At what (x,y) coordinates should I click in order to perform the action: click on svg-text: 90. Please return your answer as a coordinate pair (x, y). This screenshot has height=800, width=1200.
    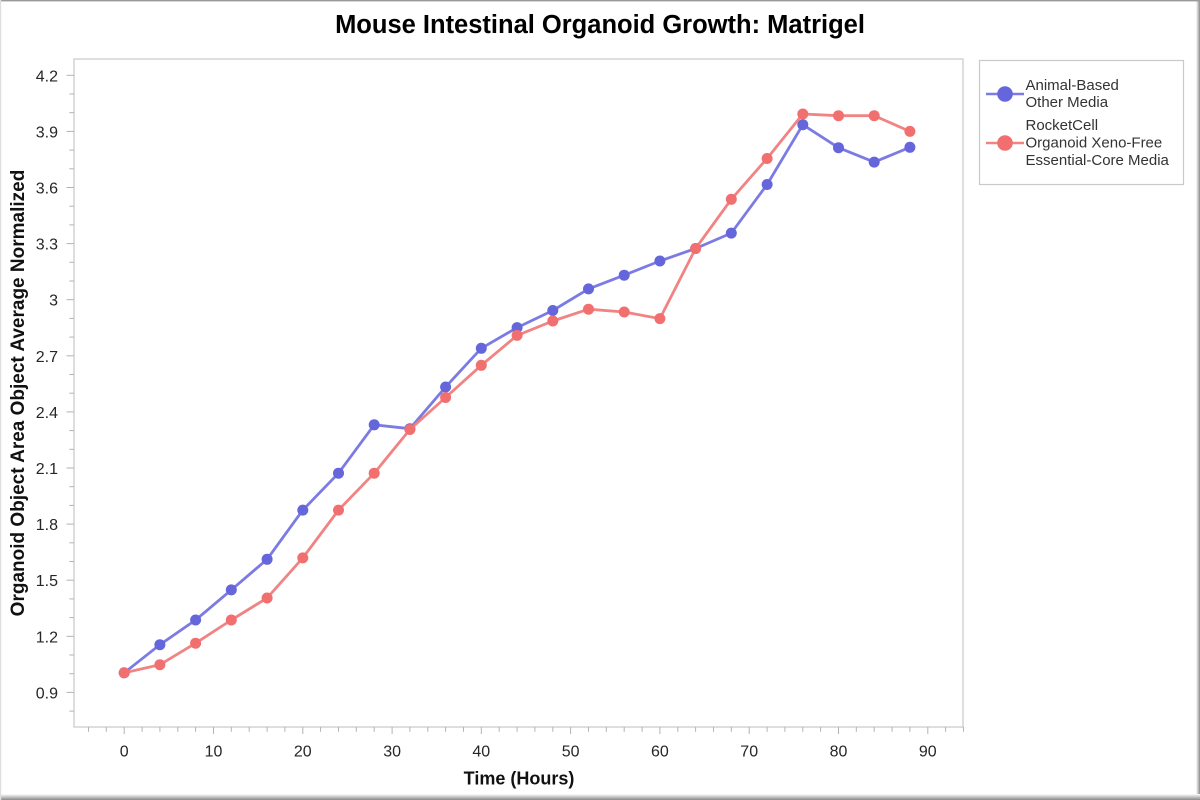
    Looking at the image, I should click on (928, 752).